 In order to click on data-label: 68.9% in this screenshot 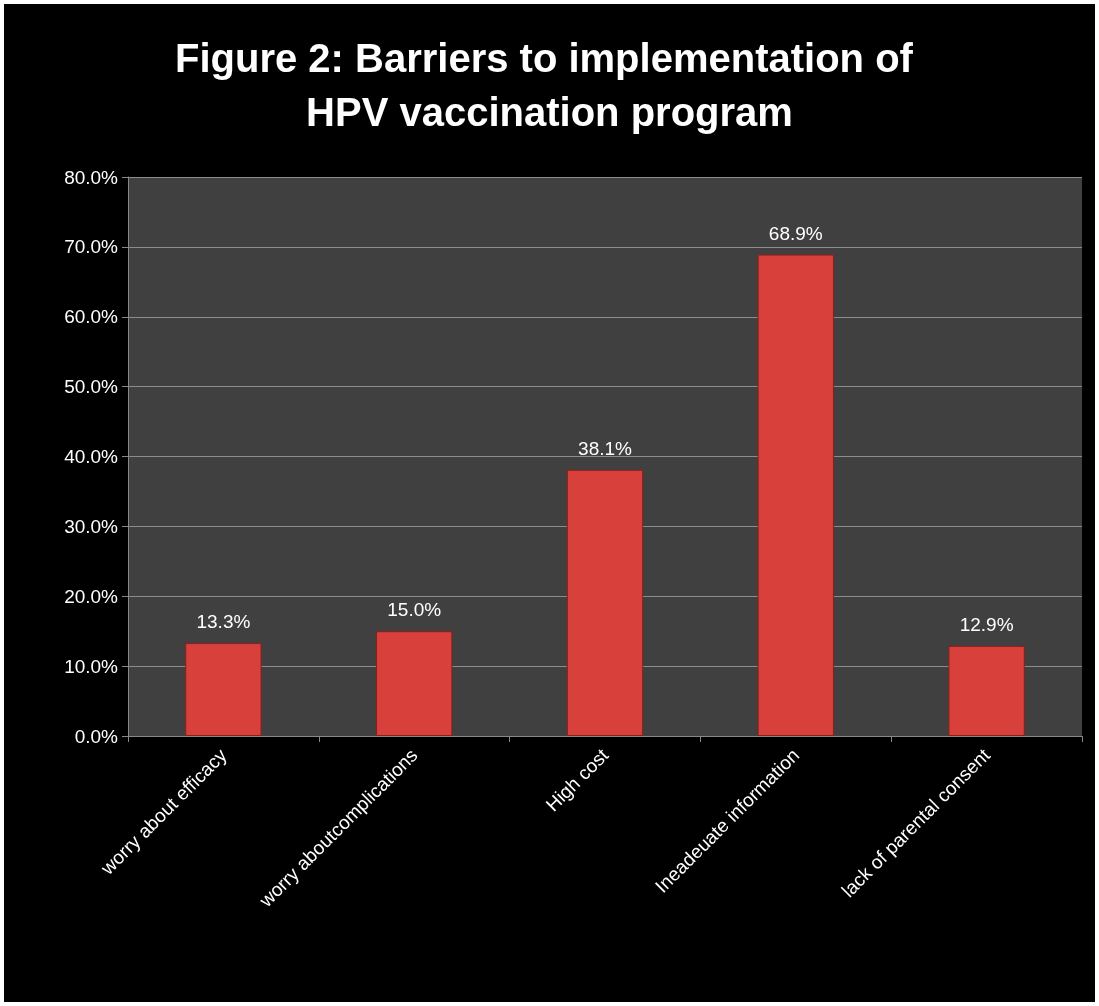, I will do `click(795, 233)`.